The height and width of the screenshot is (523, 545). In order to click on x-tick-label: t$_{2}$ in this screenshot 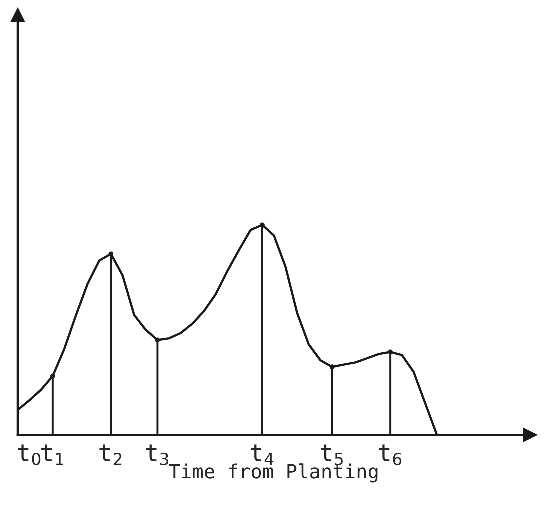, I will do `click(111, 455)`.